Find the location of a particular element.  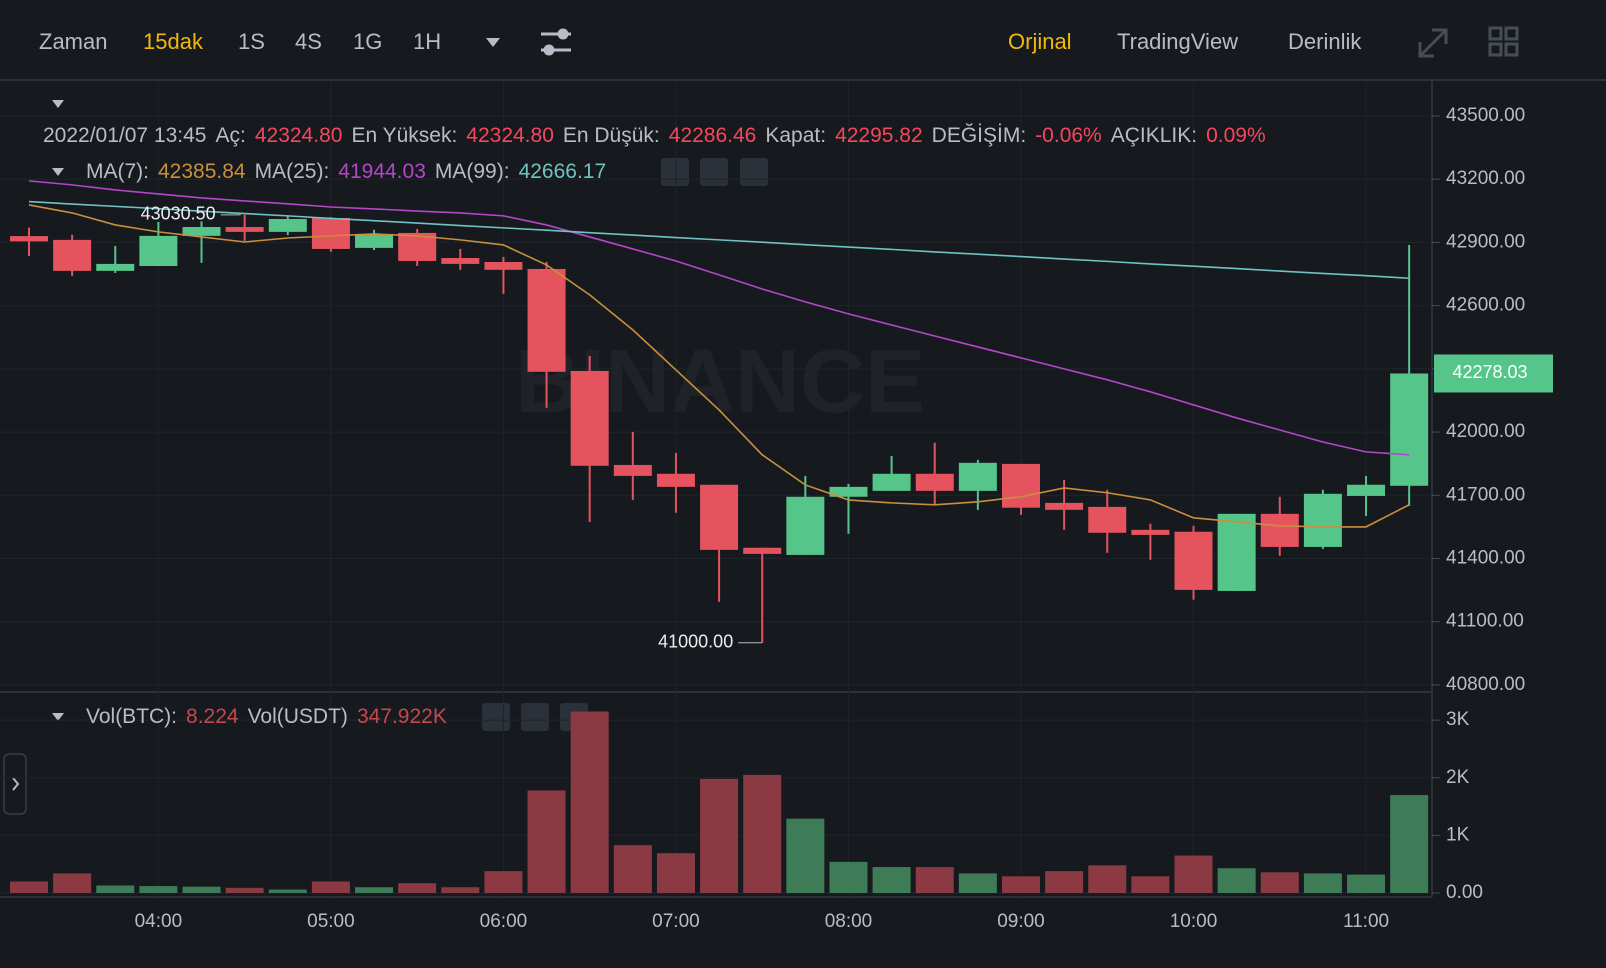

ma-line is located at coordinates (719, 240).